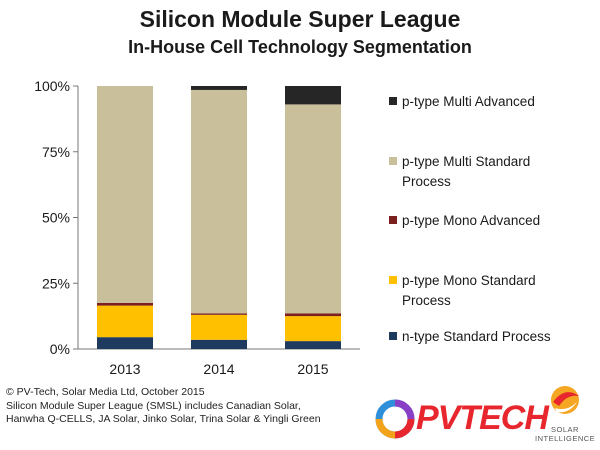 The image size is (600, 450). Describe the element at coordinates (218, 369) in the screenshot. I see `x-tick-label: 2014` at that location.